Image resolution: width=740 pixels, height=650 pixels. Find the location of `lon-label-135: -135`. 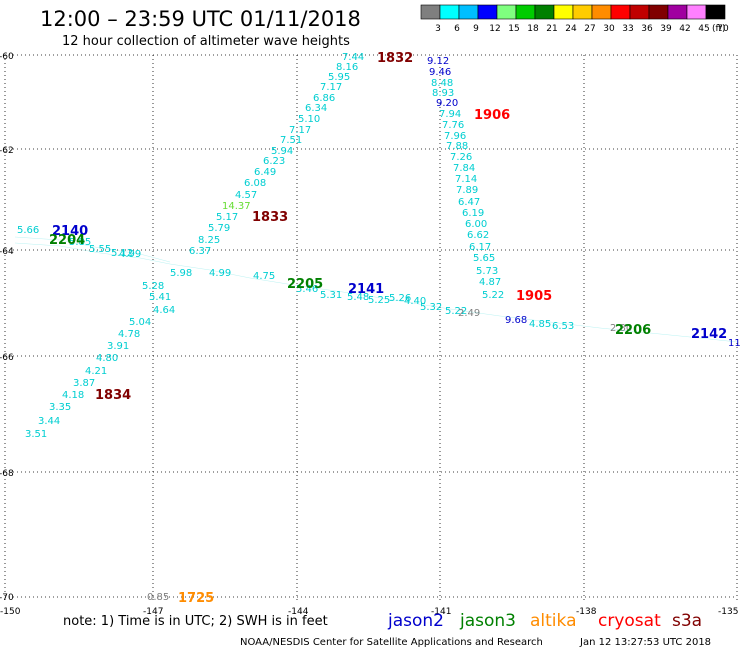

lon-label-135: -135 is located at coordinates (728, 612).